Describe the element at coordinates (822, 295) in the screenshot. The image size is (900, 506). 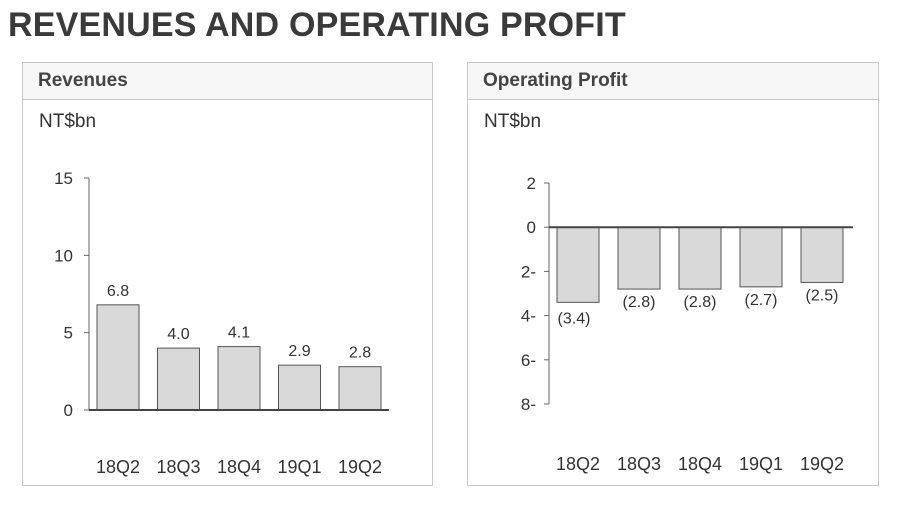
I see `data-label: (2.5)` at that location.